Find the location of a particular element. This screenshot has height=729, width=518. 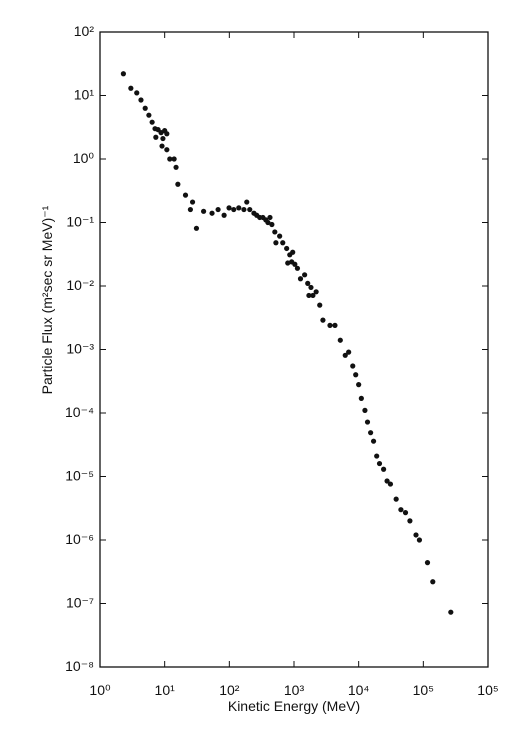

x-tick-label: 10³ is located at coordinates (294, 690).